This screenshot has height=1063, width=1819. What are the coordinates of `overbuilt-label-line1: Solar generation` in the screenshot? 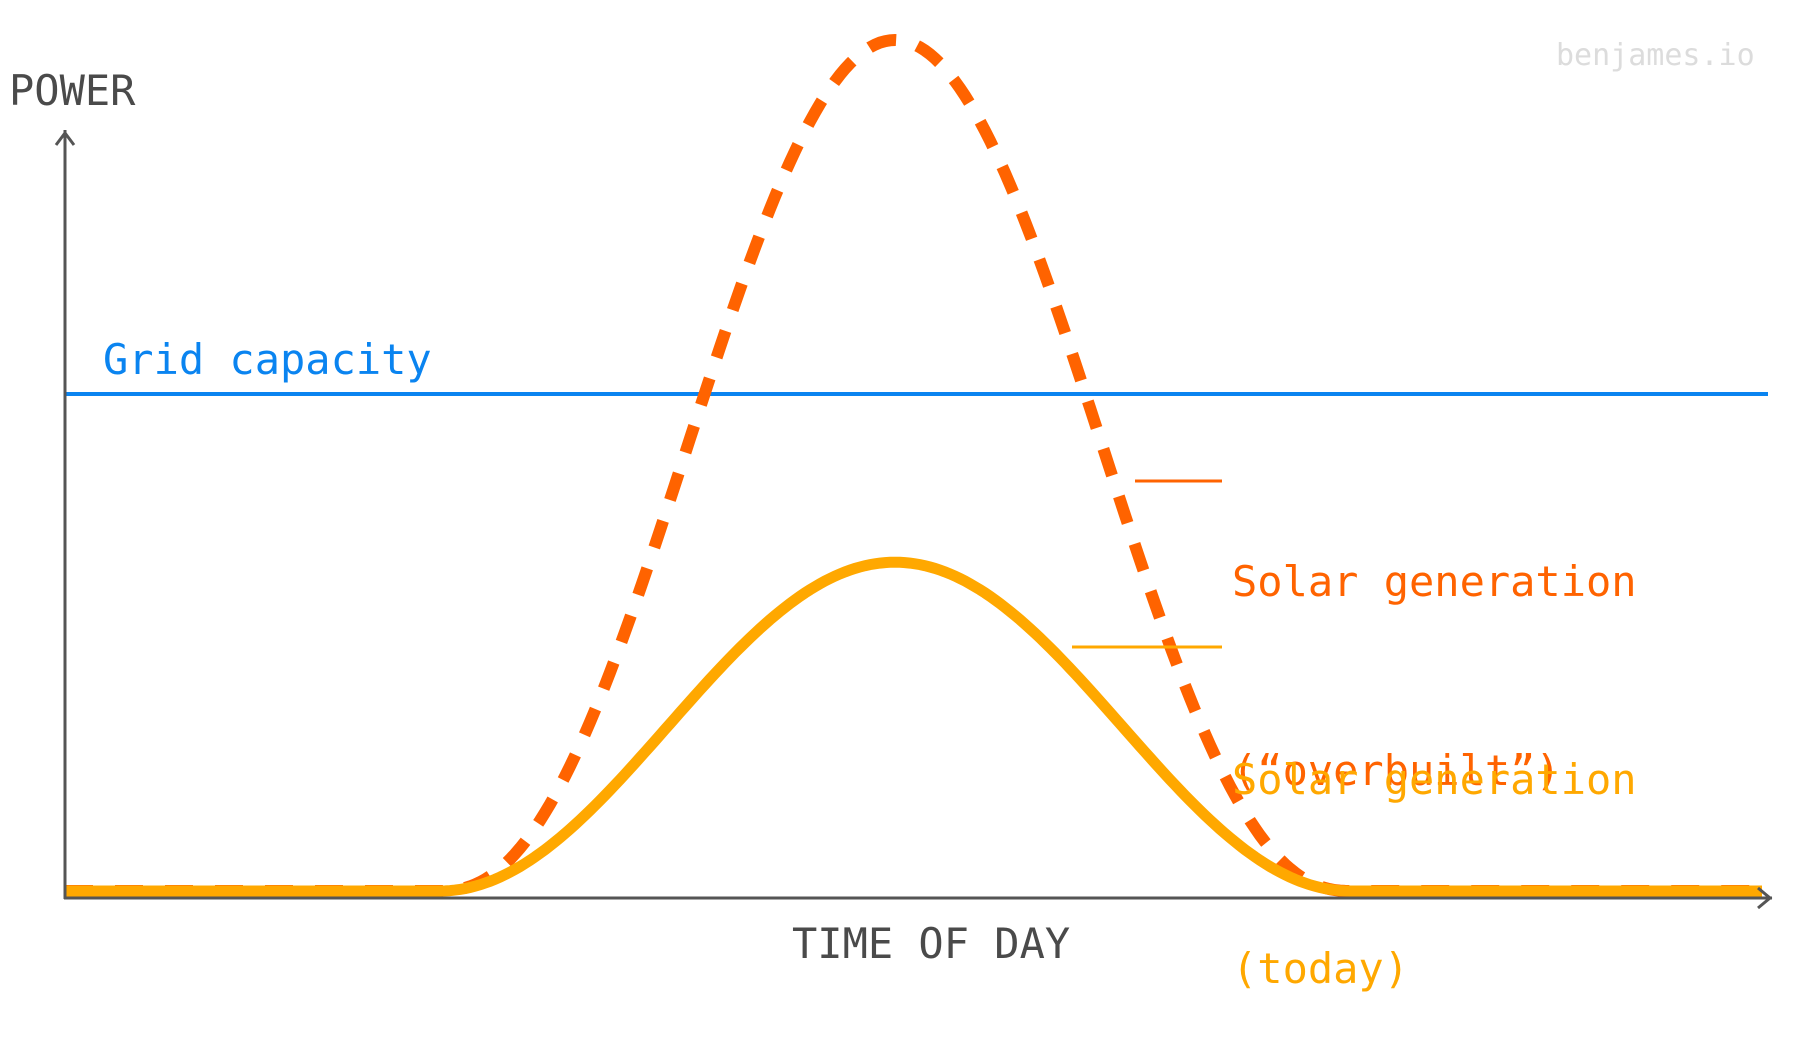 It's located at (1434, 581).